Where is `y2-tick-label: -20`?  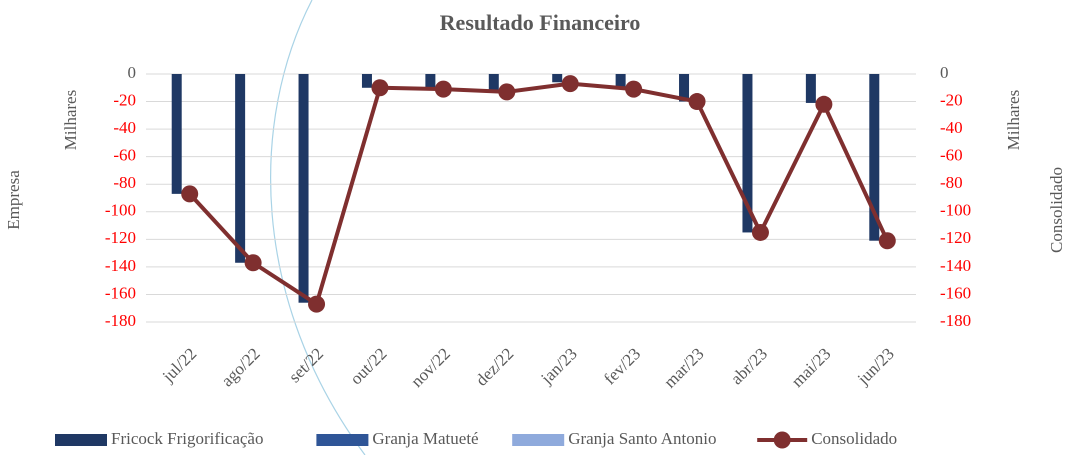 y2-tick-label: -20 is located at coordinates (951, 99).